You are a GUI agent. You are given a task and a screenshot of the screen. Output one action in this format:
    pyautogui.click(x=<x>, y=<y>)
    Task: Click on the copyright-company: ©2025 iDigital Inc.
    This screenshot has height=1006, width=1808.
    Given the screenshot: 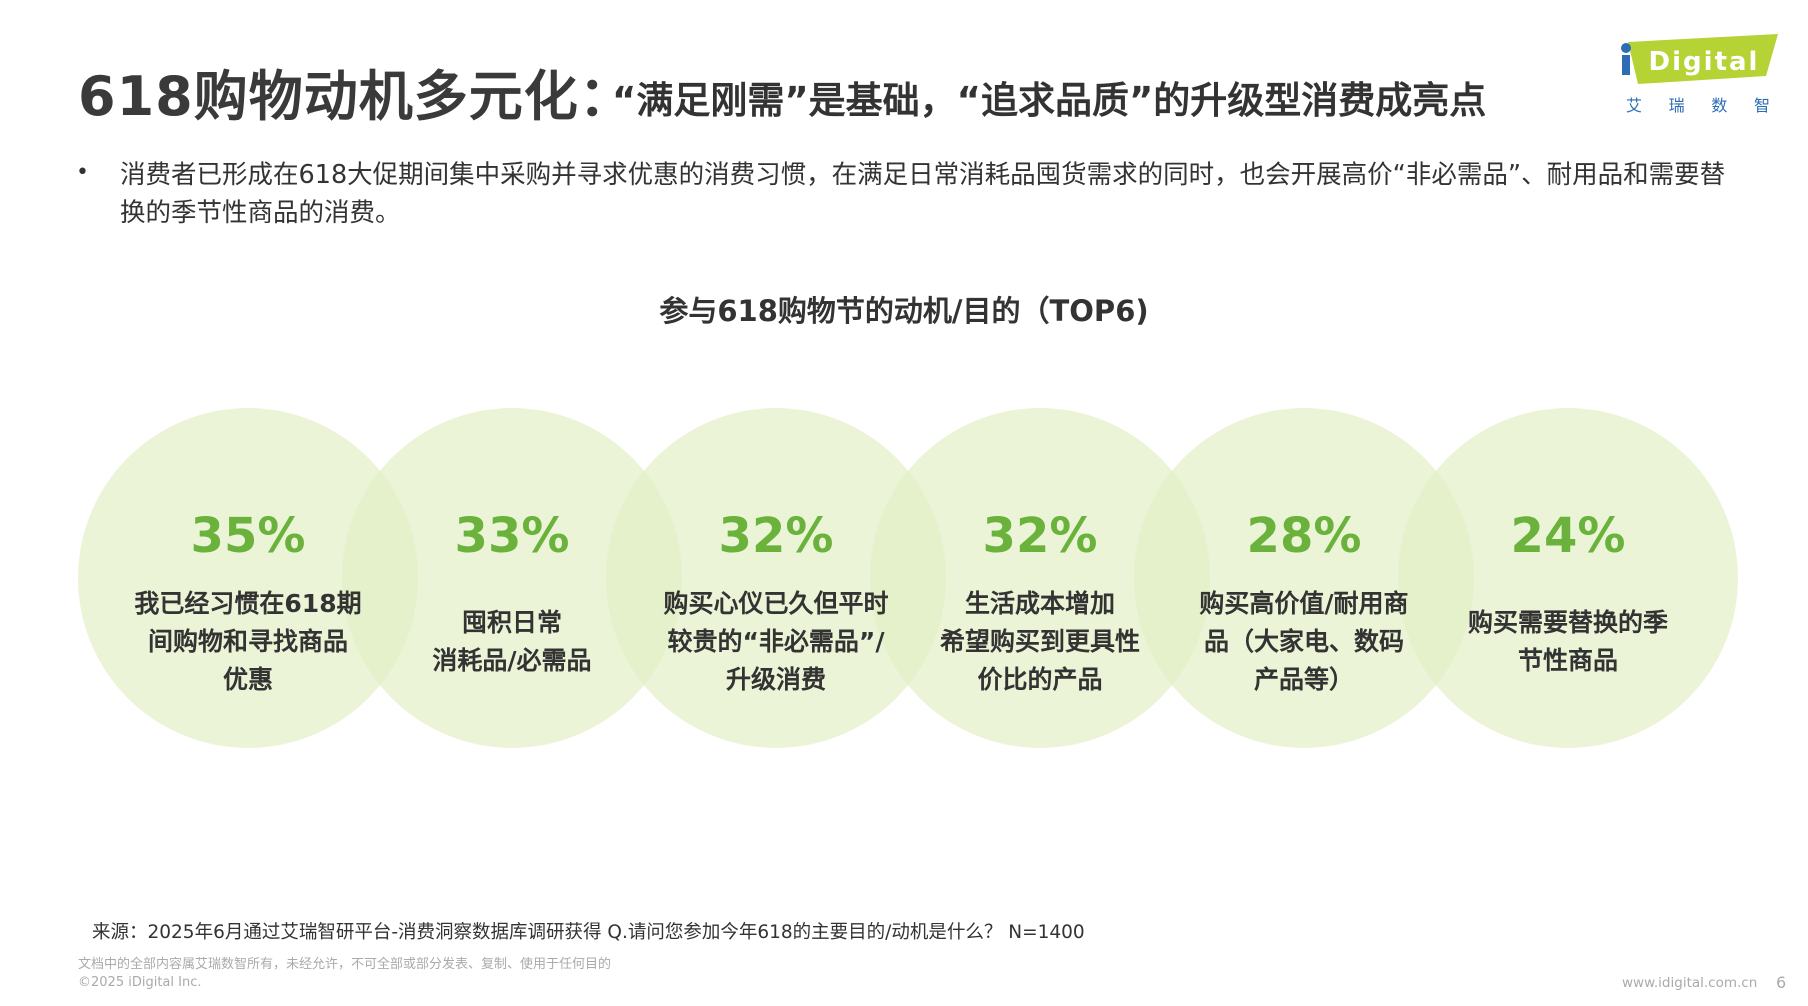 What is the action you would take?
    pyautogui.click(x=140, y=982)
    